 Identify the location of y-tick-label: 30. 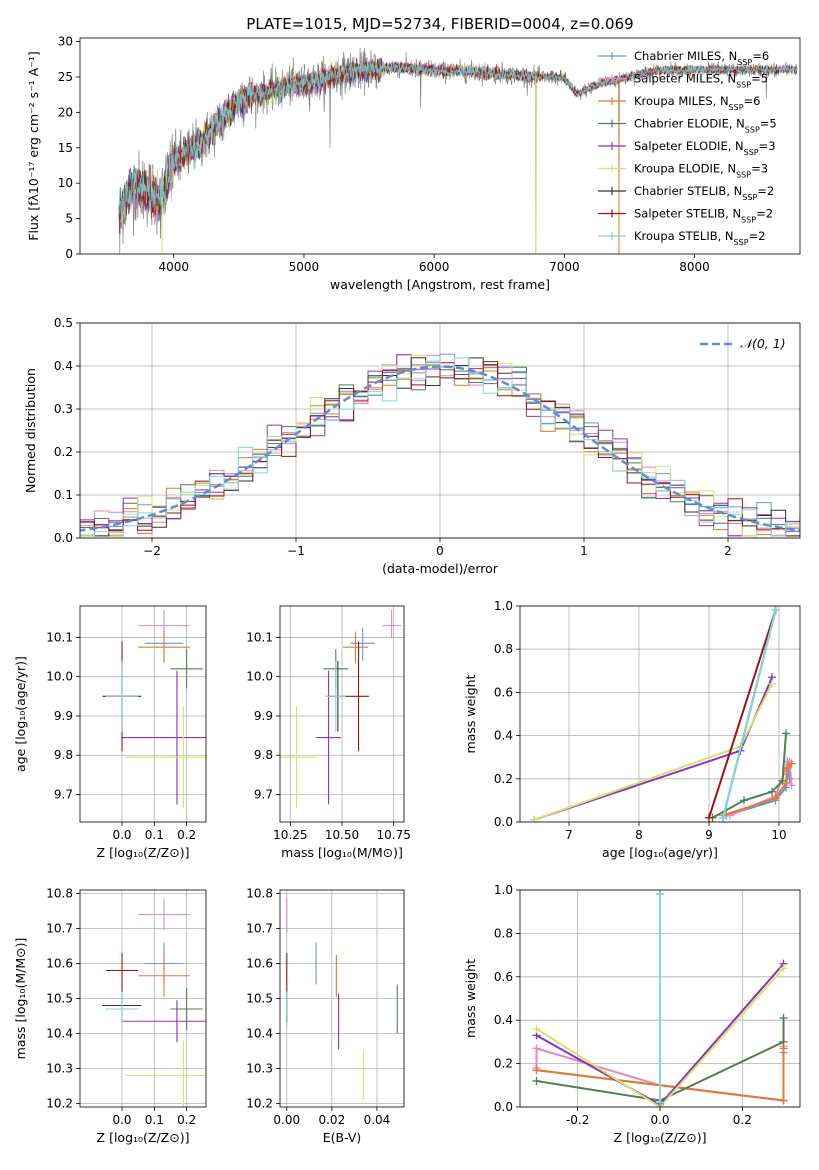
(65, 42).